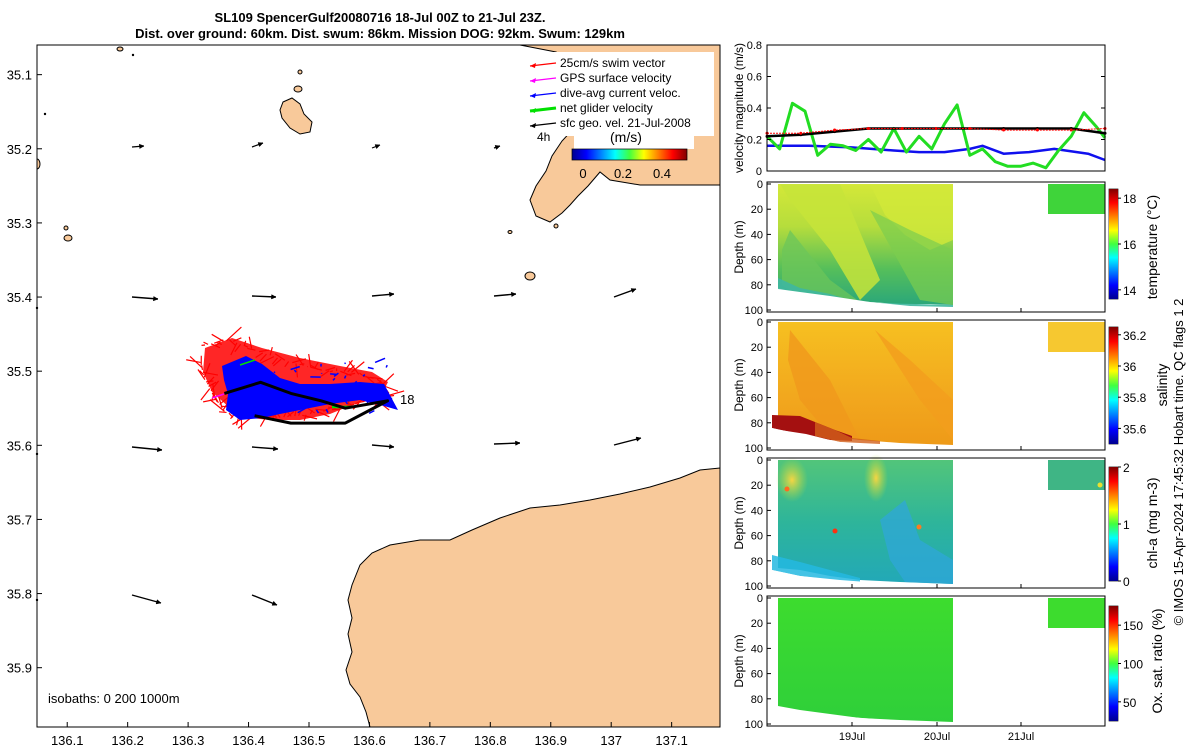  Describe the element at coordinates (600, 78) in the screenshot. I see `legend-item: GPS surface velocity` at that location.